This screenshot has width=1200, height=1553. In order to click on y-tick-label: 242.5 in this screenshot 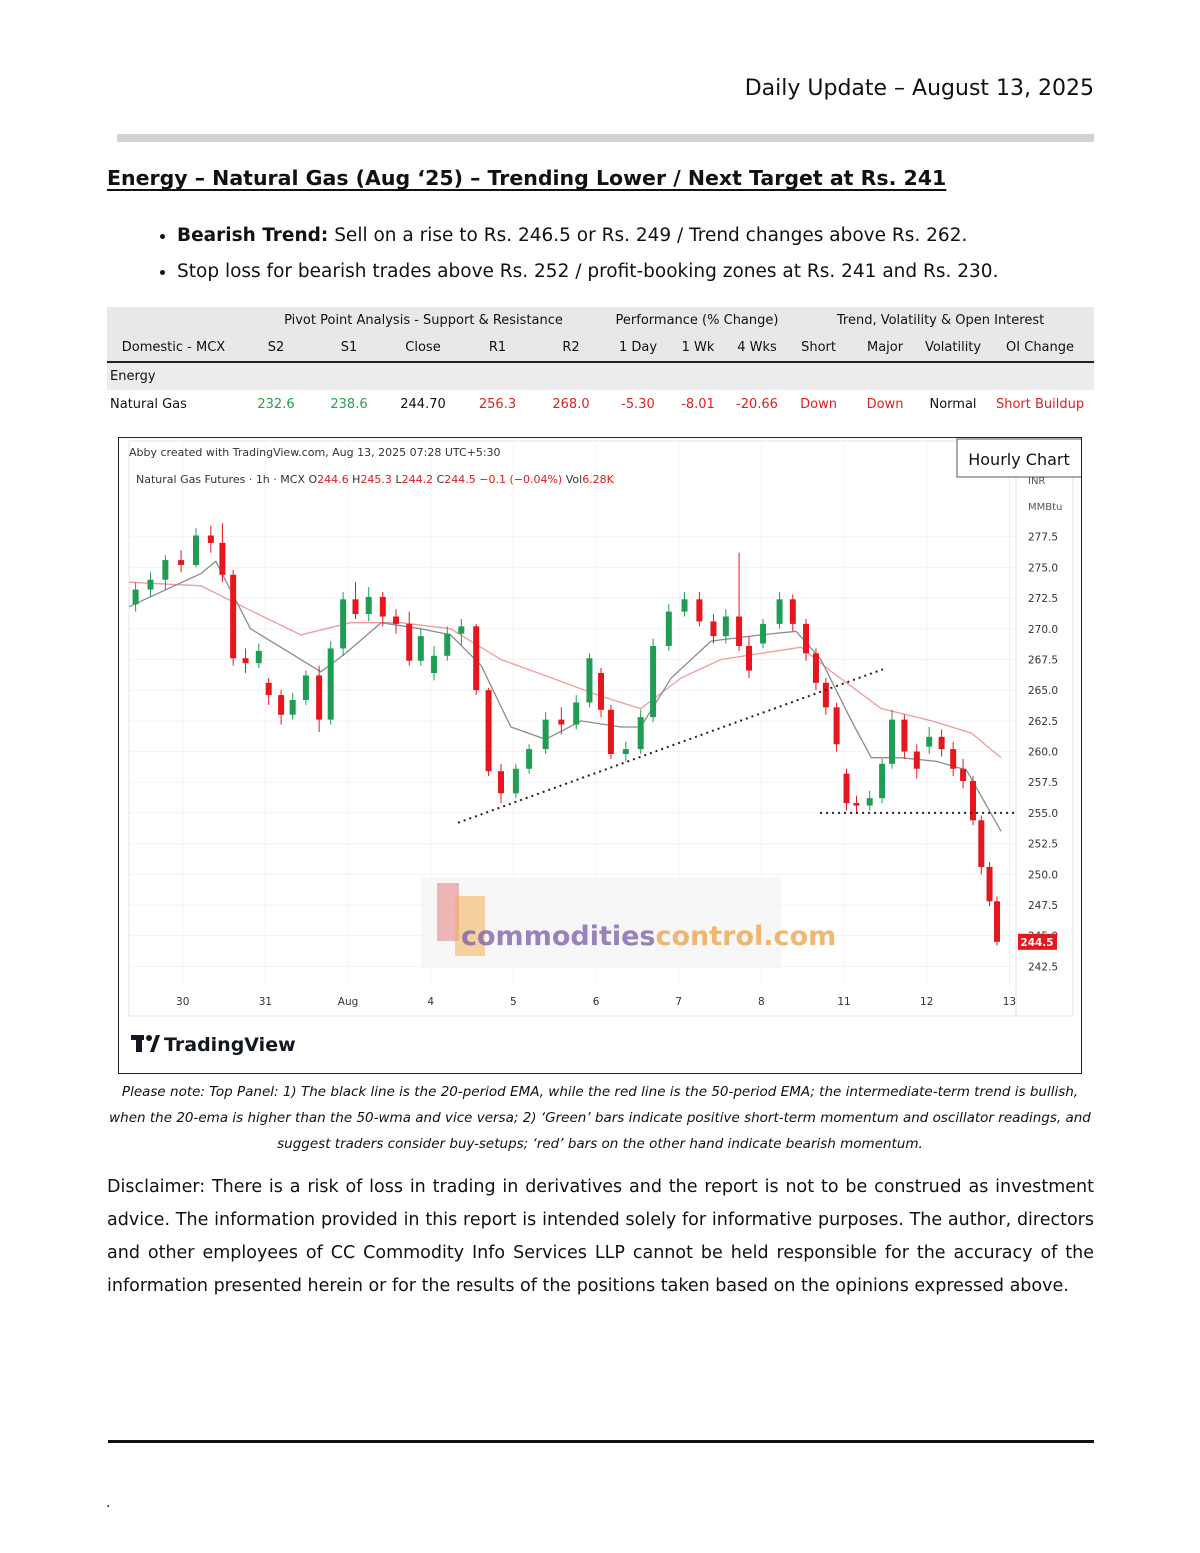, I will do `click(1043, 967)`.